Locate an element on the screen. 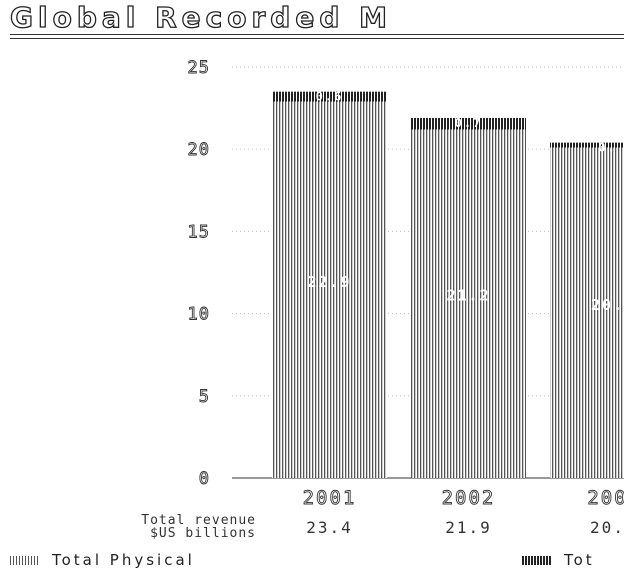  x-tick-label: 200 is located at coordinates (605, 498).